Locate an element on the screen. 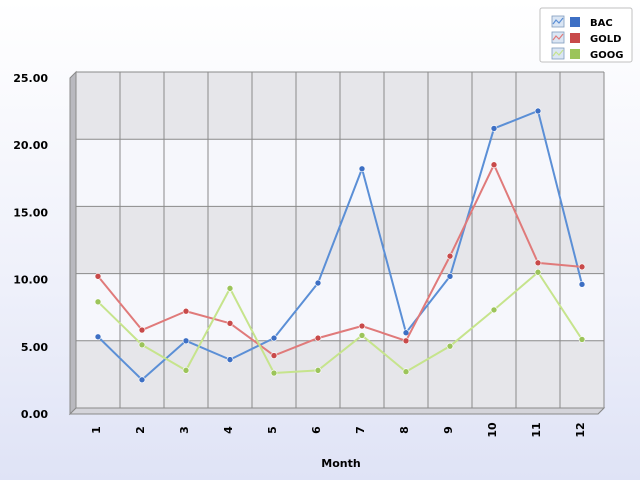 The height and width of the screenshot is (480, 640). x-tick-label: 7 is located at coordinates (360, 430).